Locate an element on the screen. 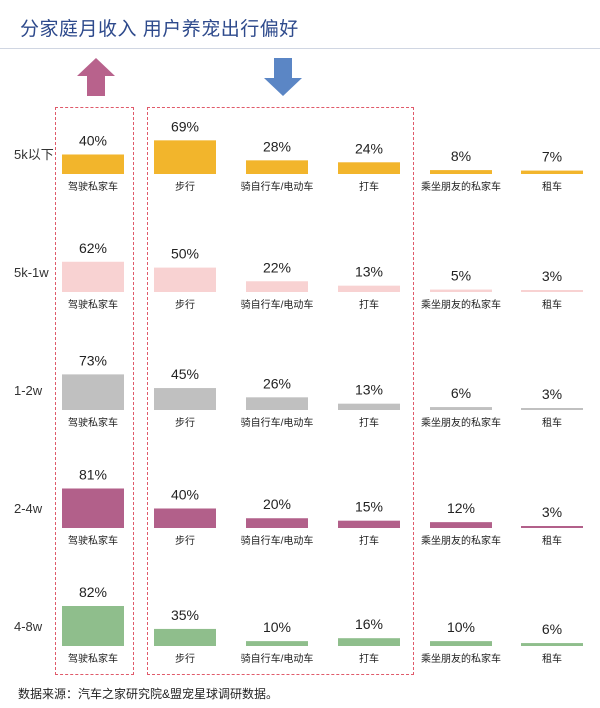 Image resolution: width=600 pixels, height=708 pixels. data-label: 82% is located at coordinates (93, 592).